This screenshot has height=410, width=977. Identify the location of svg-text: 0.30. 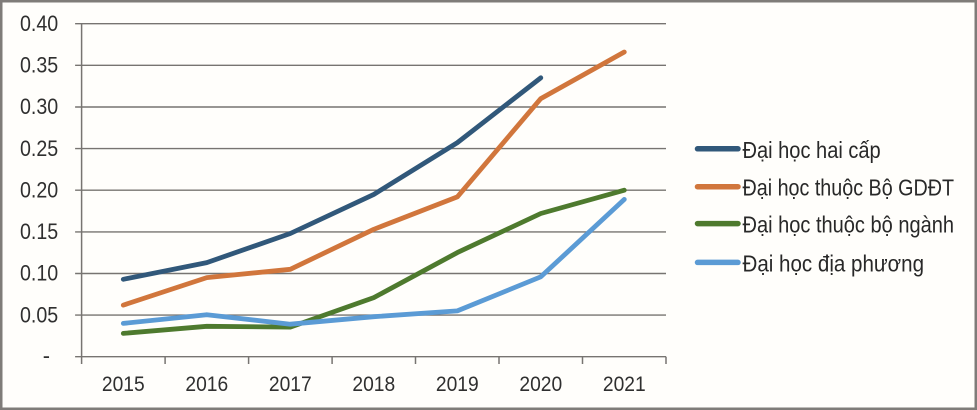
(39, 106).